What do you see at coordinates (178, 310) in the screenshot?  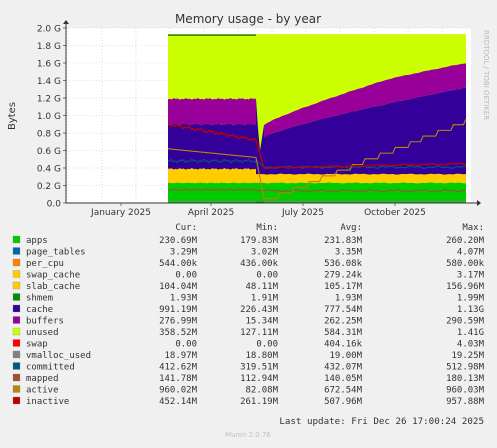 I see `legend-value-cur: 991.19M` at bounding box center [178, 310].